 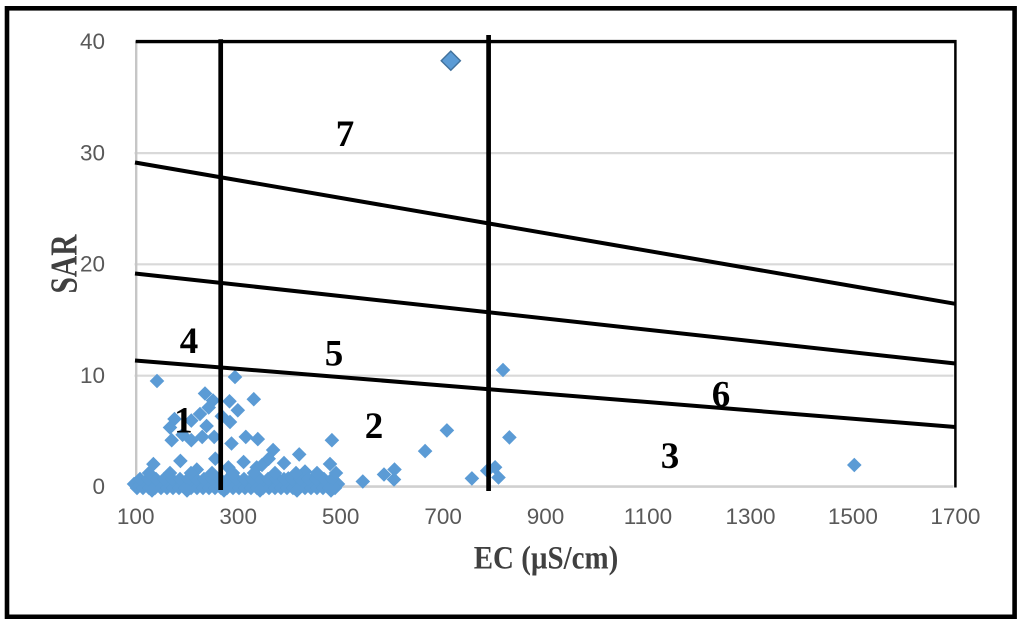 What do you see at coordinates (92, 264) in the screenshot?
I see `svg-text: 20` at bounding box center [92, 264].